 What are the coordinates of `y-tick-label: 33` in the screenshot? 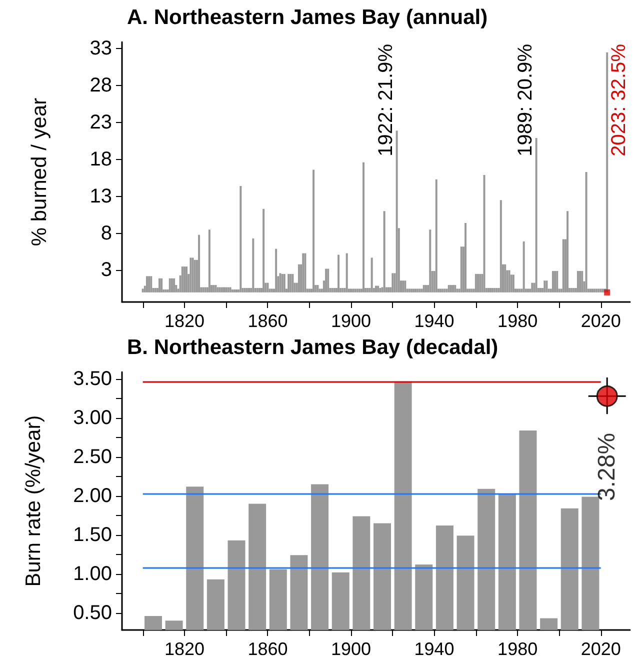 It's located at (101, 49).